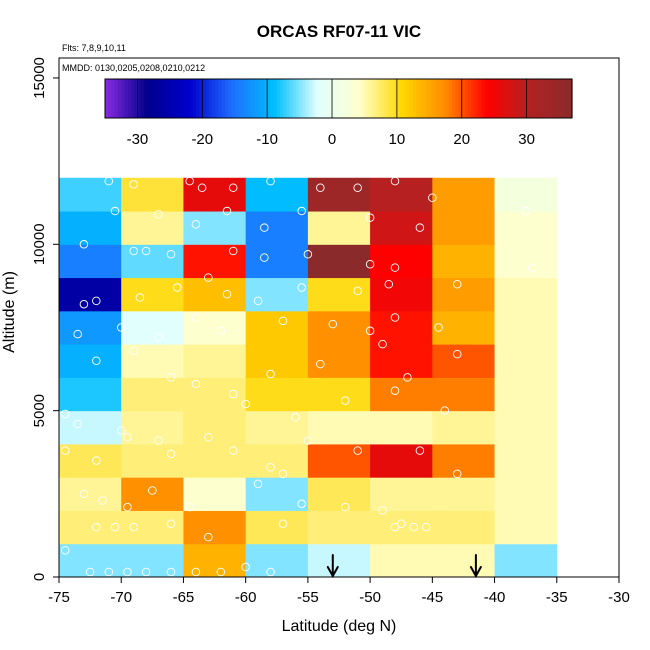  What do you see at coordinates (138, 139) in the screenshot?
I see `colorbar-tick-label: -30` at bounding box center [138, 139].